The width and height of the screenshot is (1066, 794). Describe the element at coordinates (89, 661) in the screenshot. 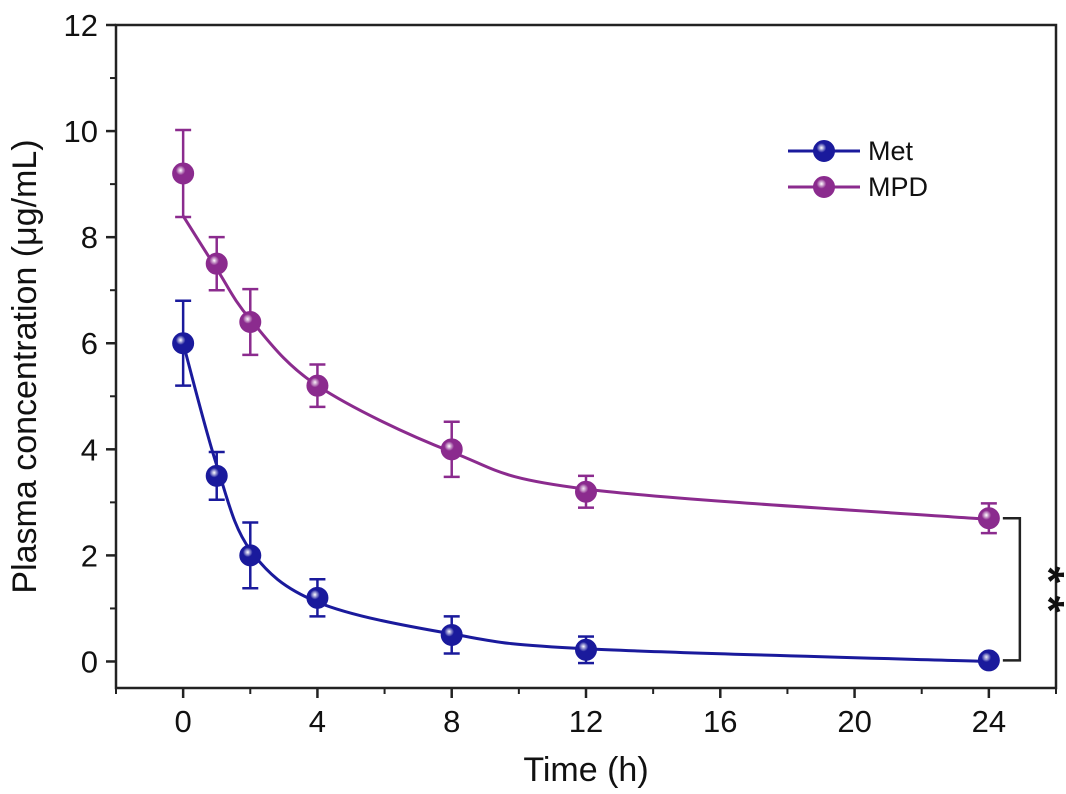

I see `y-tick-label-0: 0` at that location.